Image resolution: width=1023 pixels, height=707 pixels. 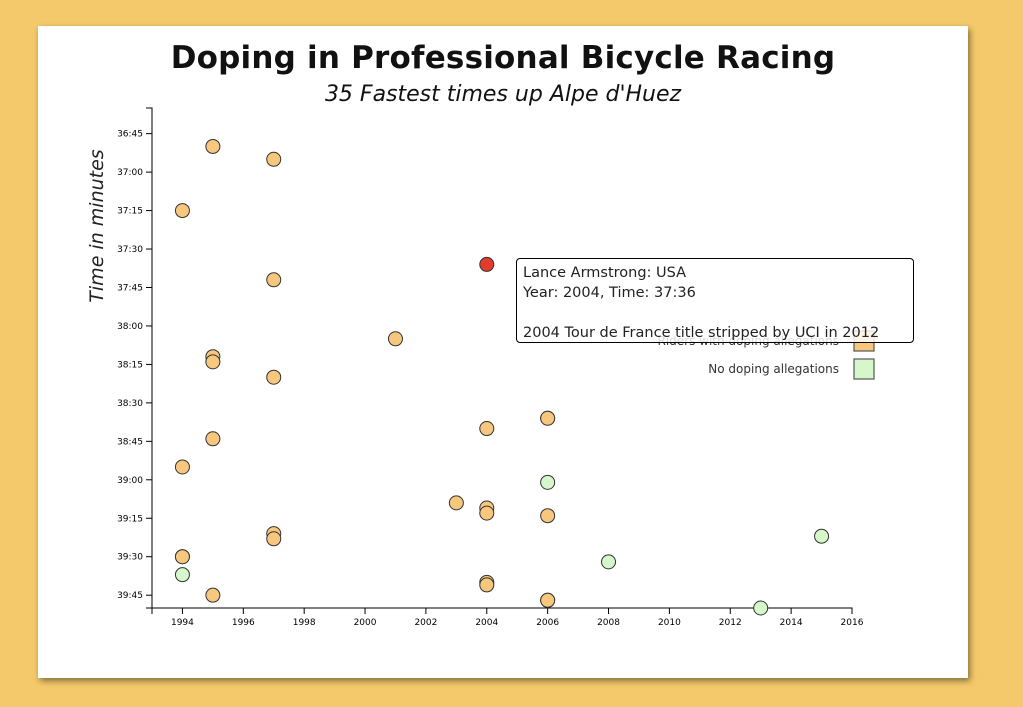 What do you see at coordinates (130, 212) in the screenshot?
I see `y-tick-label: 37:15` at bounding box center [130, 212].